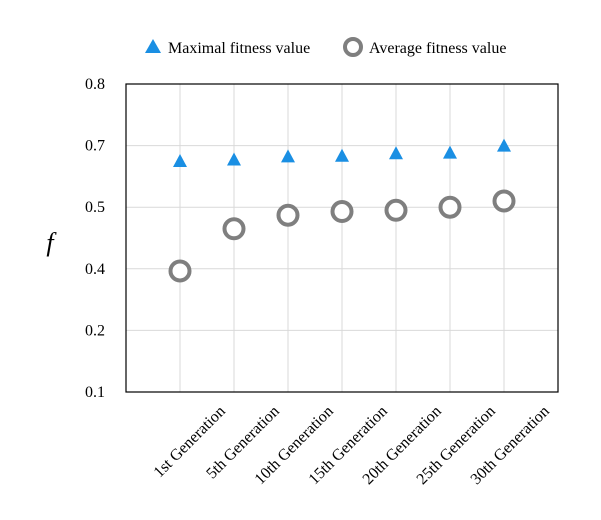  Describe the element at coordinates (239, 48) in the screenshot. I see `legend-label-maximal: Maximal fitness value` at that location.